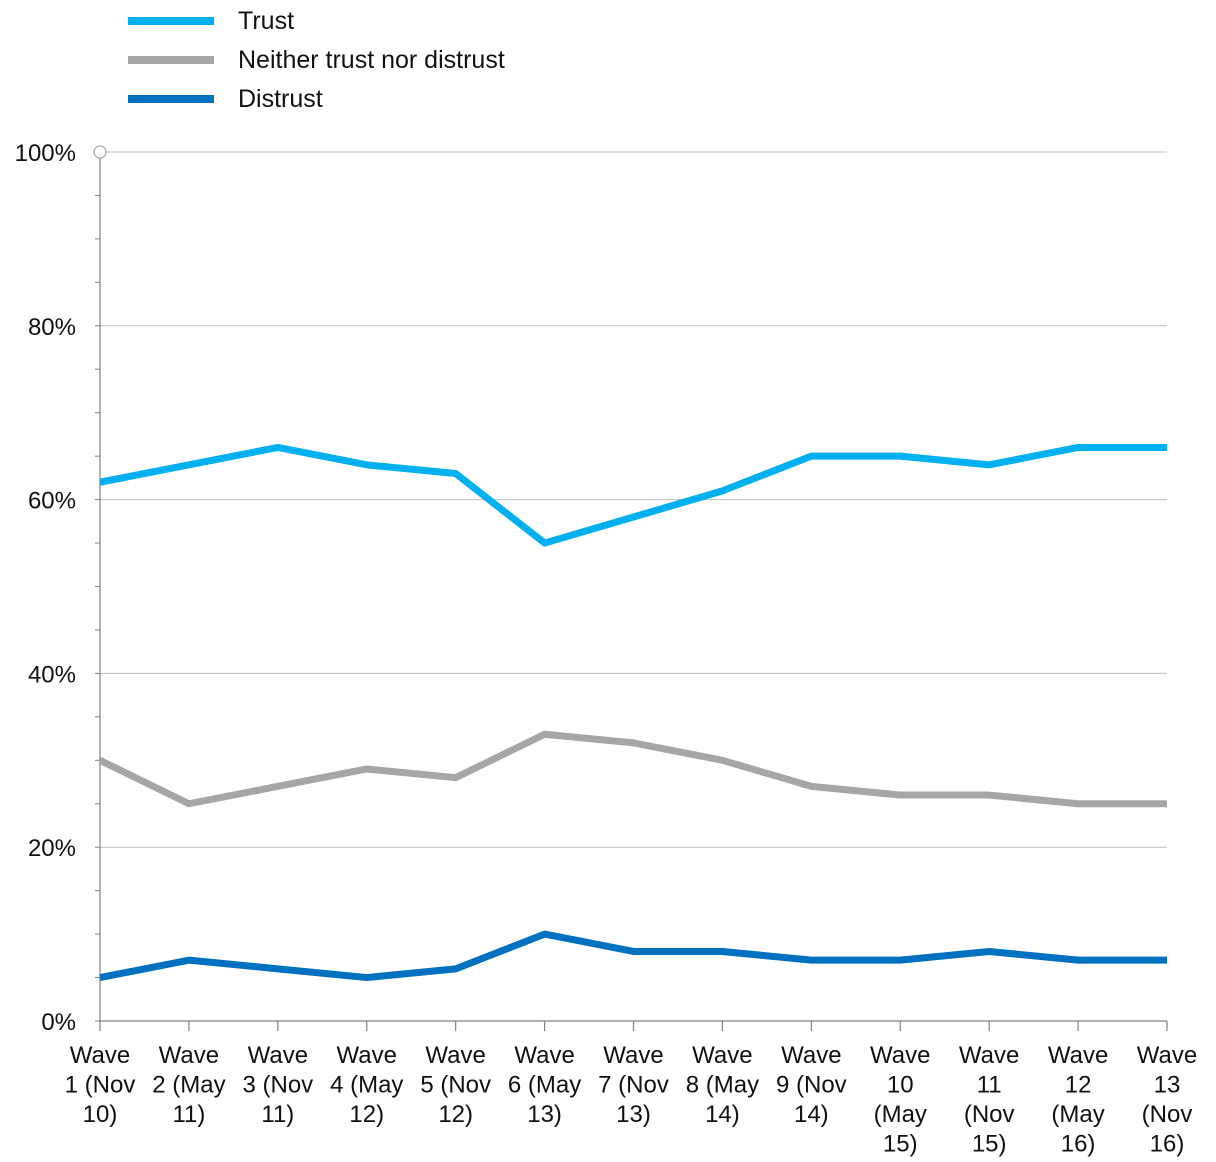 Image resolution: width=1216 pixels, height=1162 pixels. I want to click on x-tick-label-line: 5 (Nov, so click(455, 1085).